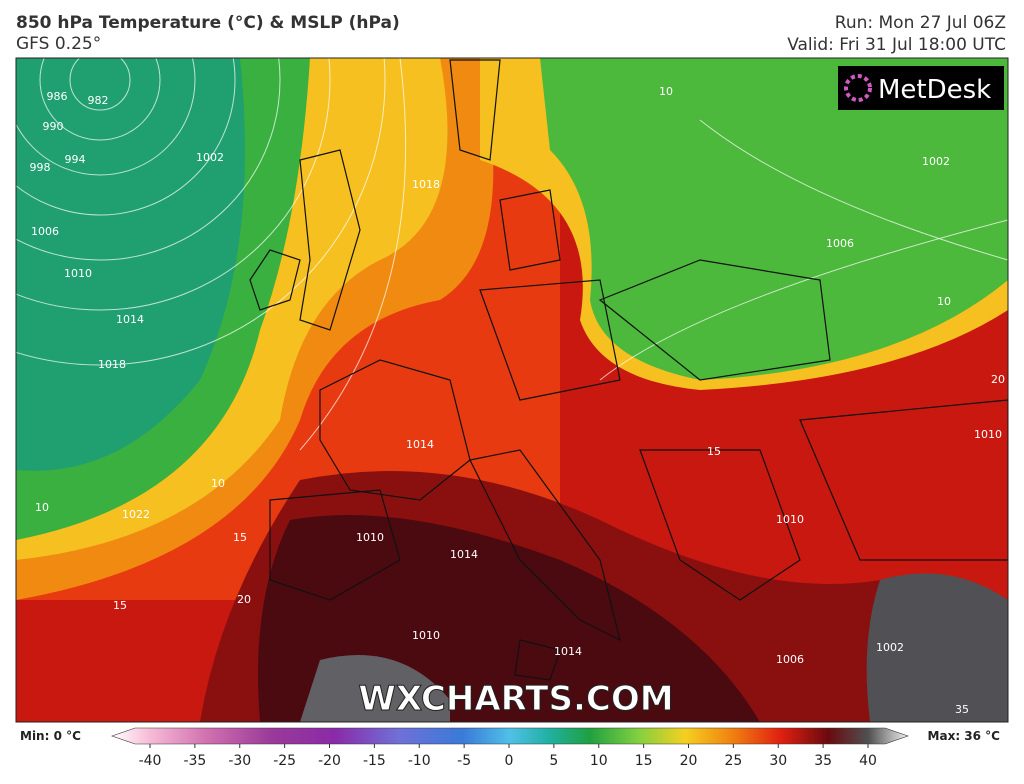 This screenshot has width=1024, height=784. Describe the element at coordinates (778, 761) in the screenshot. I see `colorbar-tick-label: 30` at that location.